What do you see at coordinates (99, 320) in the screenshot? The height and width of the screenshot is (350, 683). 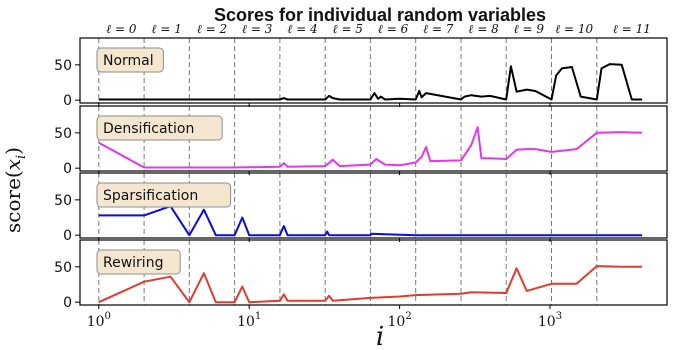 I see `x-tick-label: 10⁰` at bounding box center [99, 320].